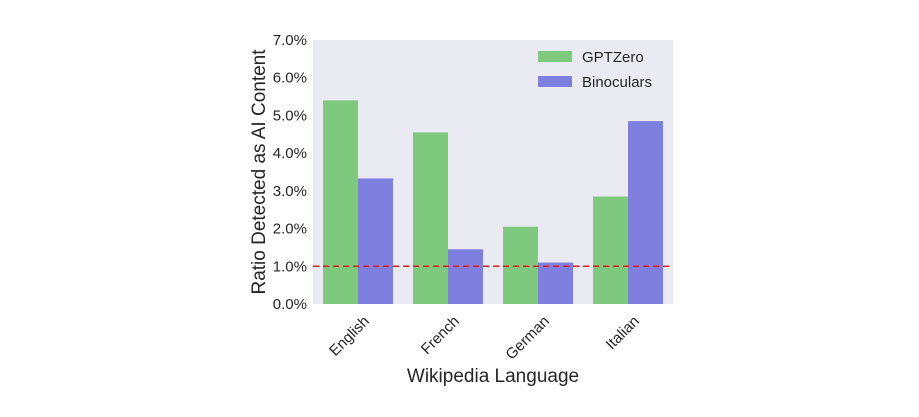 This screenshot has width=919, height=417. Describe the element at coordinates (617, 82) in the screenshot. I see `legend-label-binoculars: Binoculars` at that location.